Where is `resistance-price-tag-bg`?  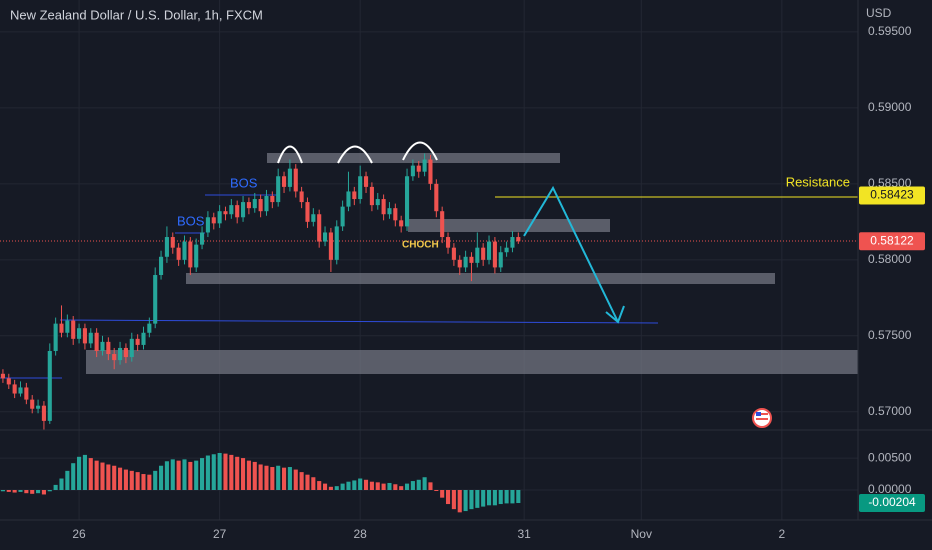
resistance-price-tag-bg is located at coordinates (892, 195).